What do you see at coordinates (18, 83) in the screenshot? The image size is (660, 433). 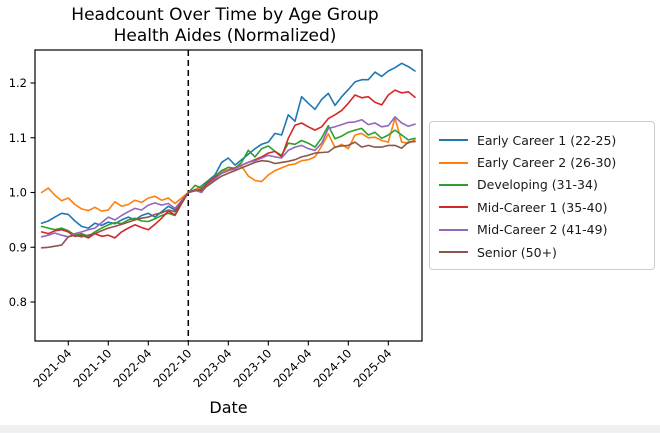 I see `y-tick-label: 1.2` at bounding box center [18, 83].